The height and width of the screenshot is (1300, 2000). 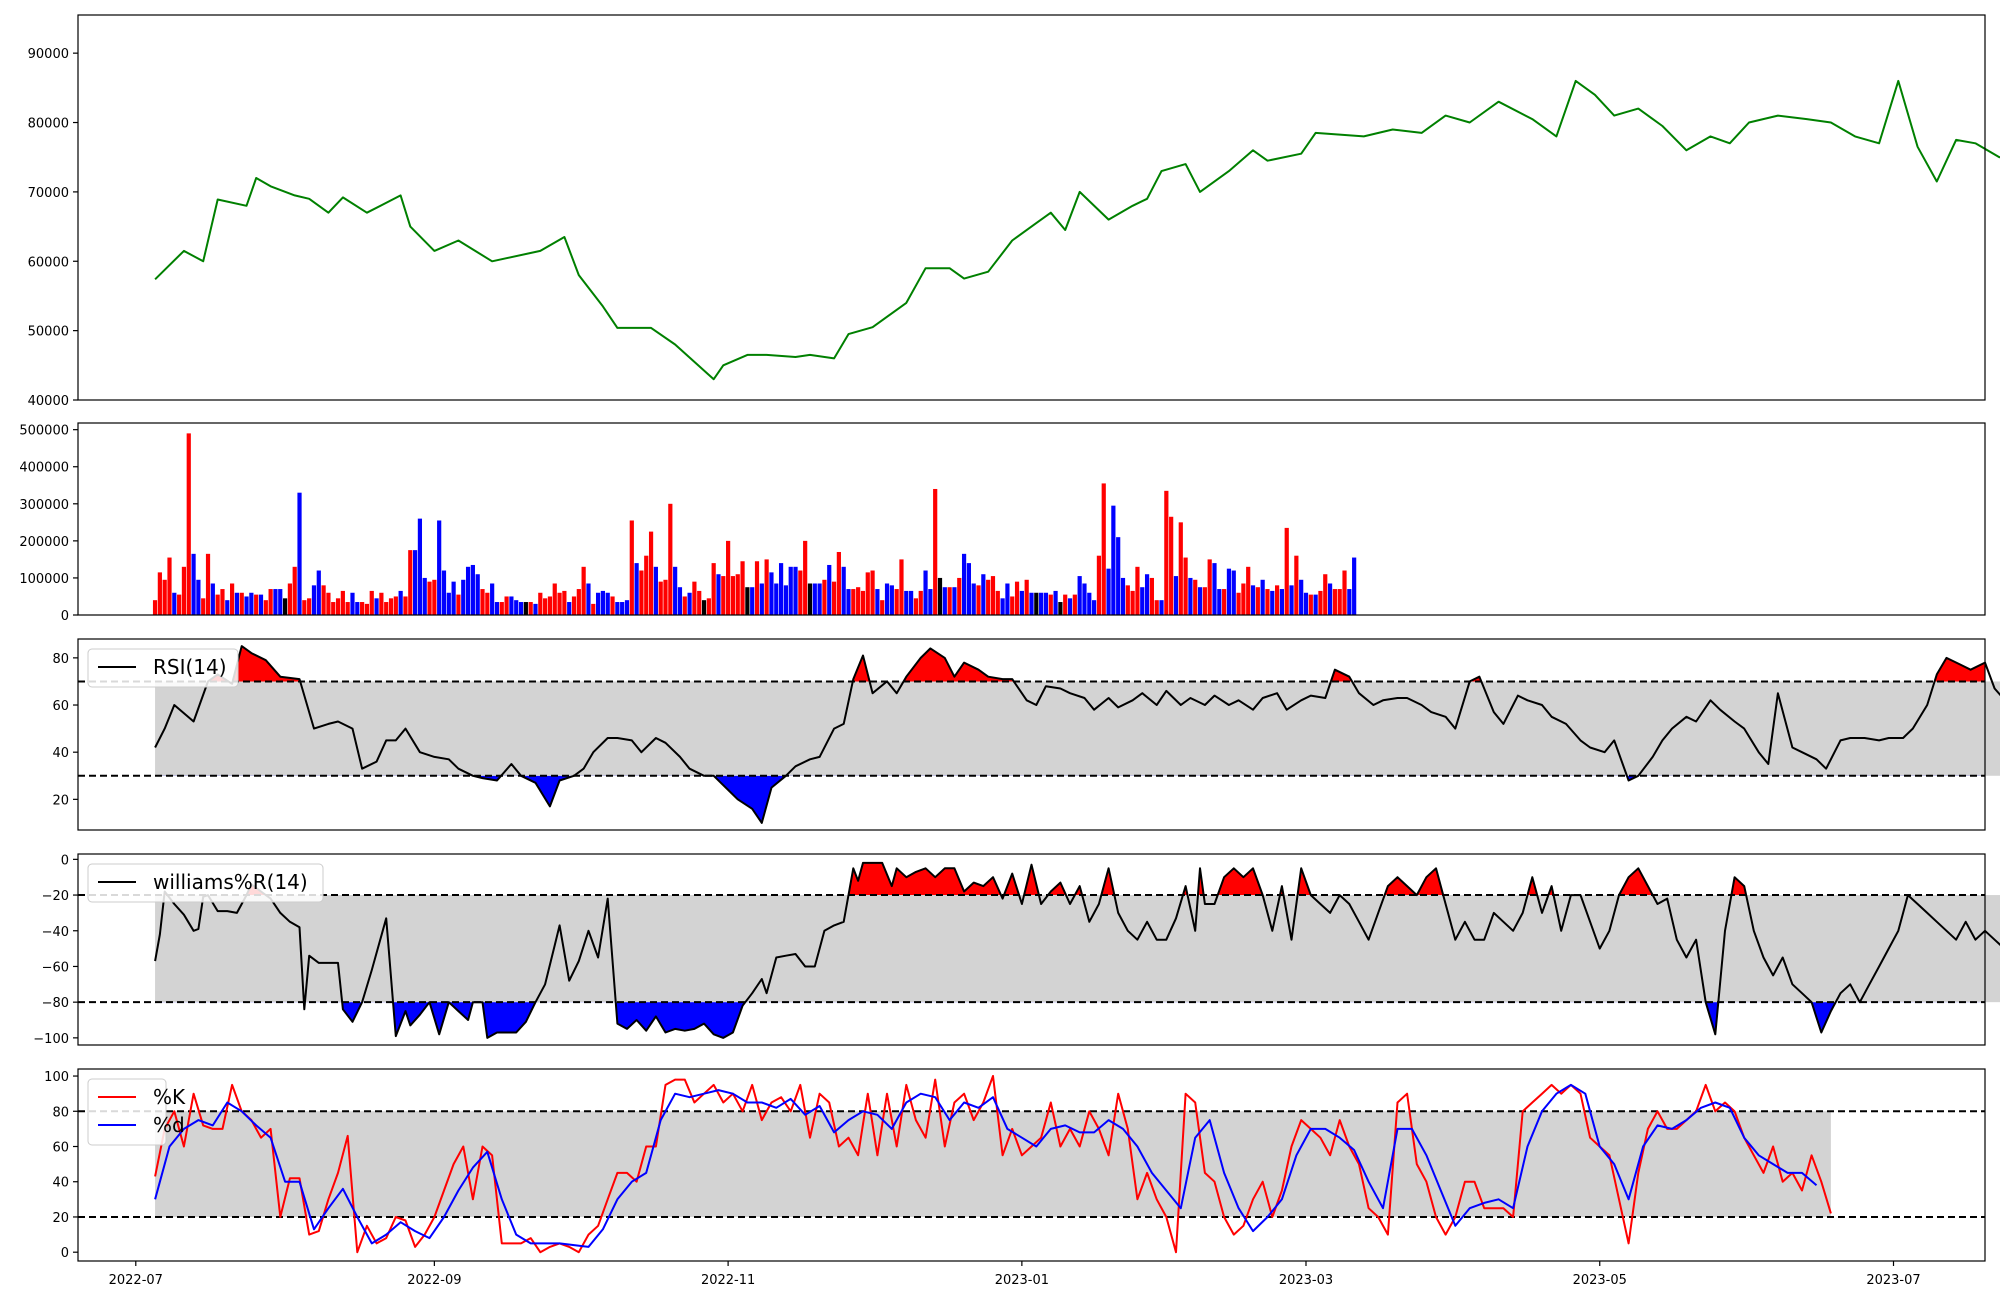 I want to click on y-tick: −60, so click(x=60, y=967).